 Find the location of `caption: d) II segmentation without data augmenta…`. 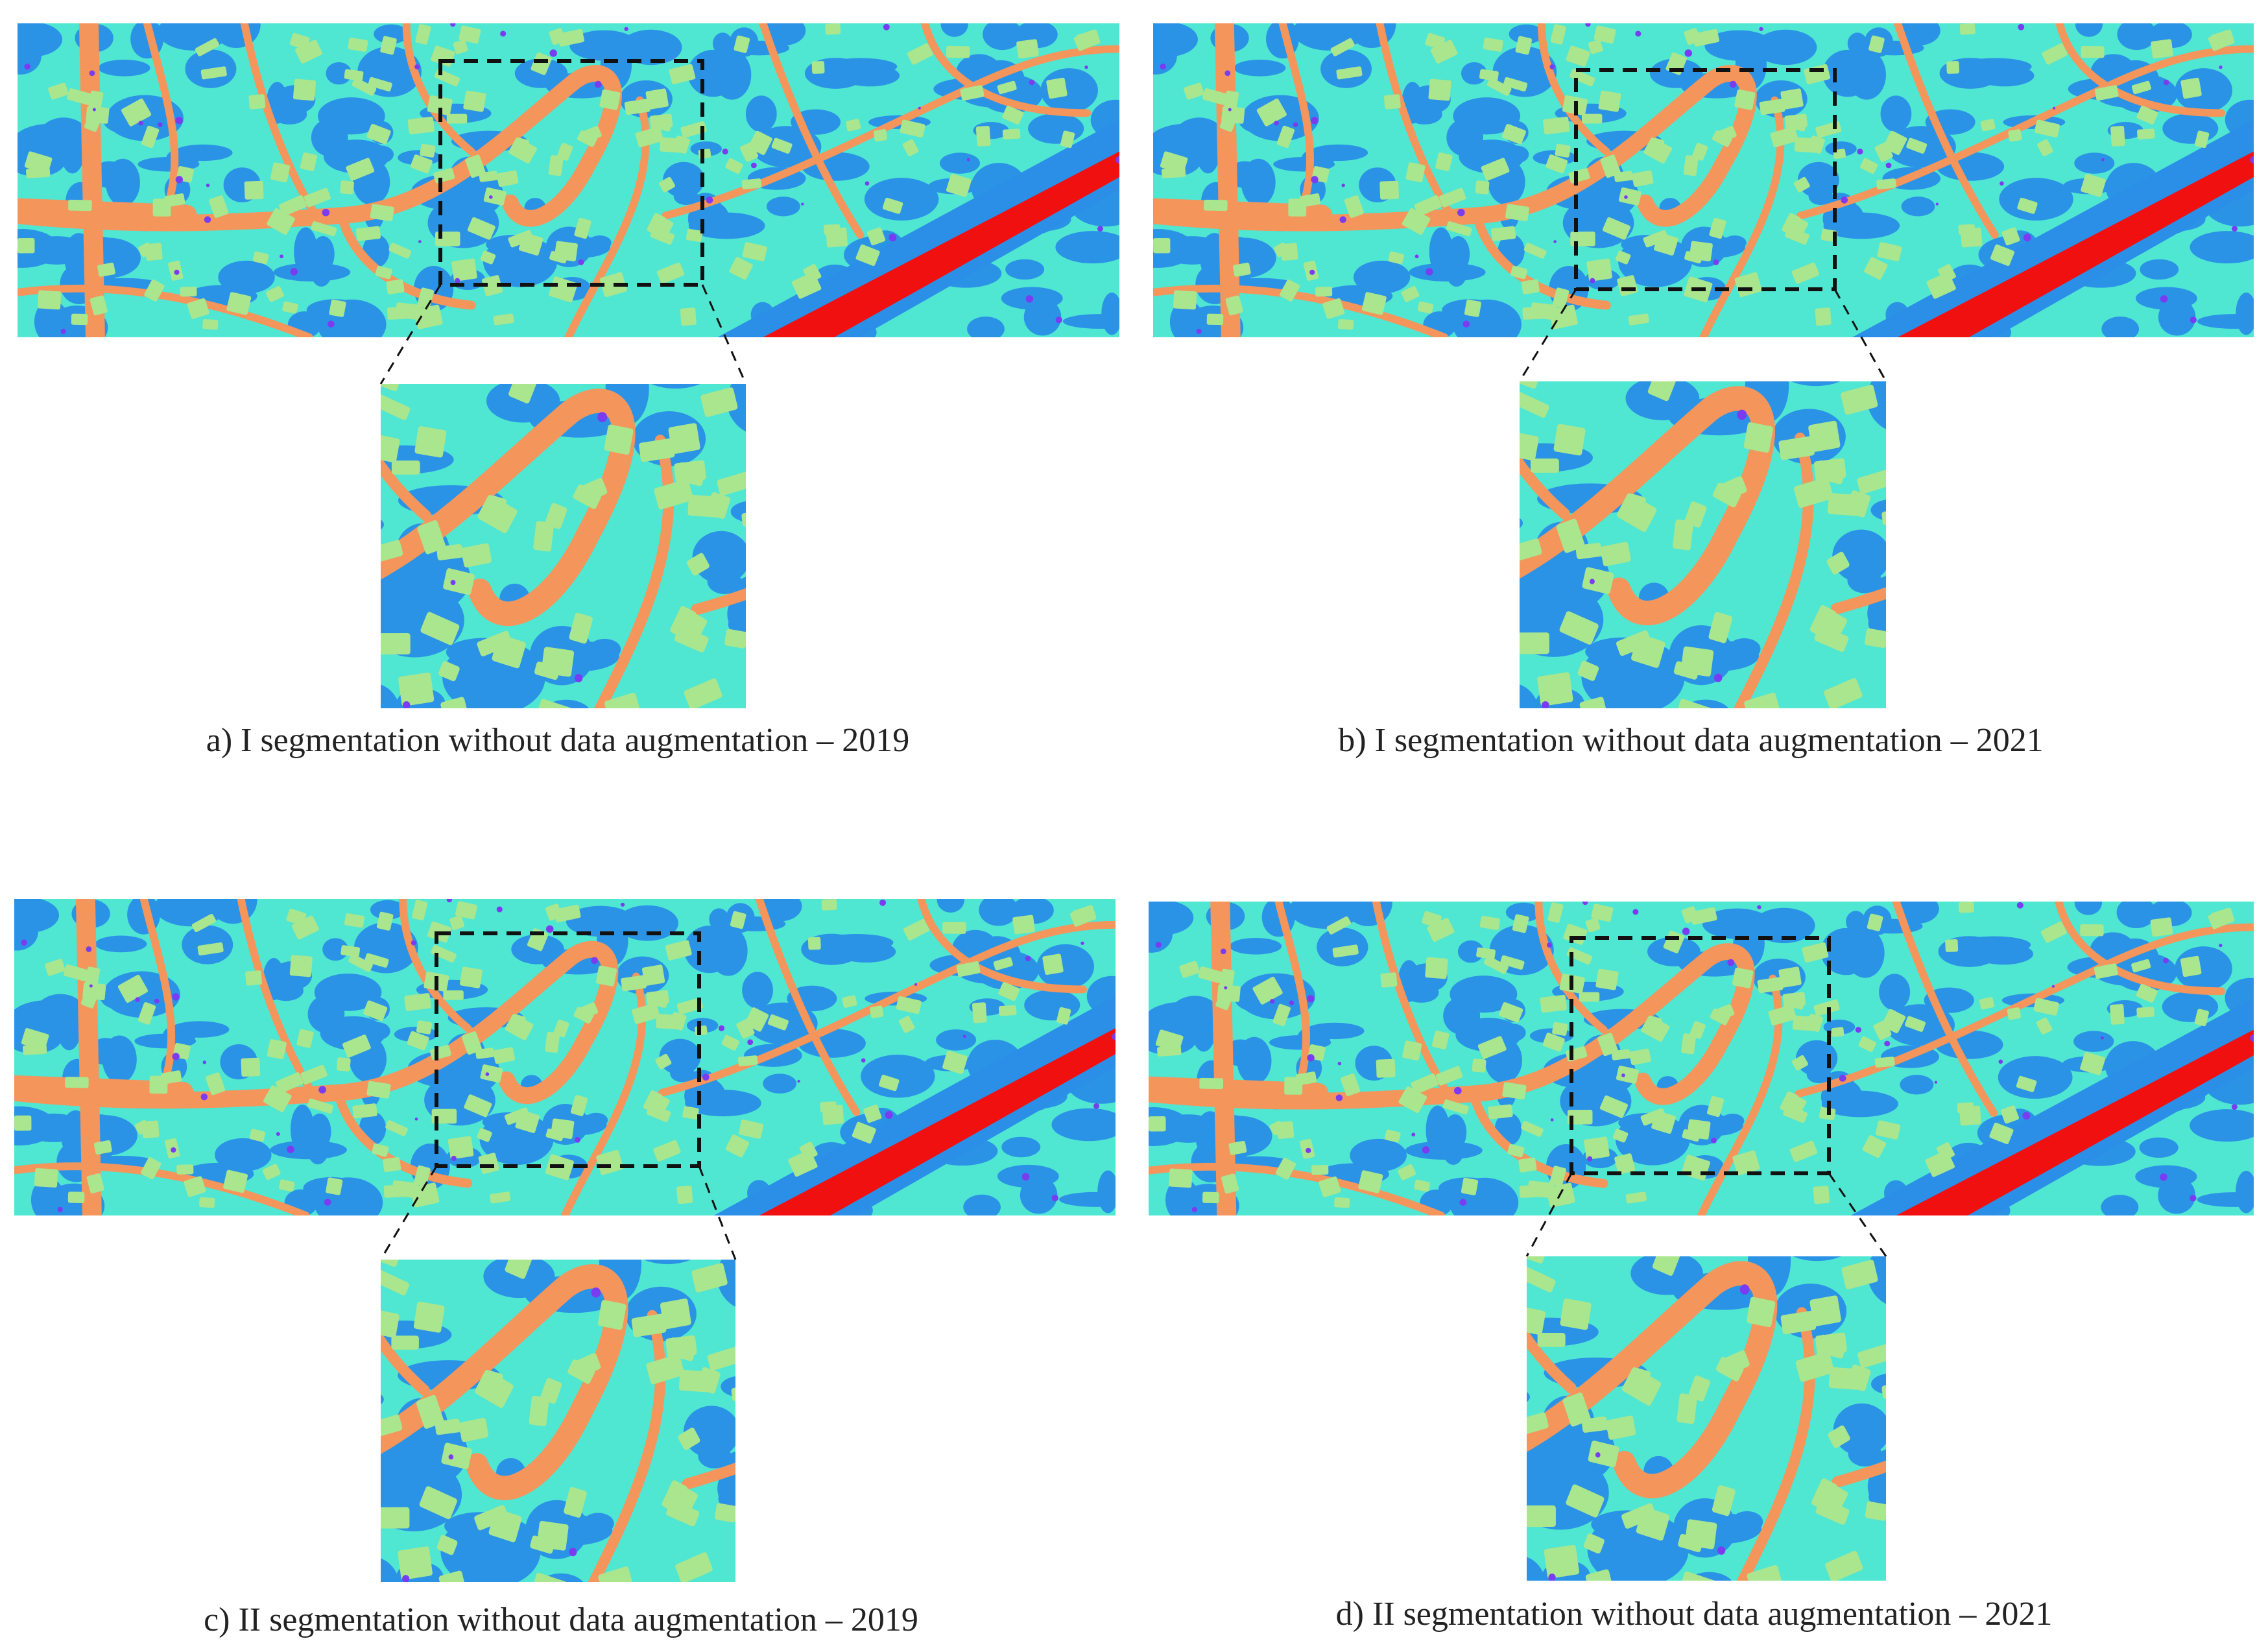

caption: d) II segmentation without data augmenta… is located at coordinates (1695, 1615).